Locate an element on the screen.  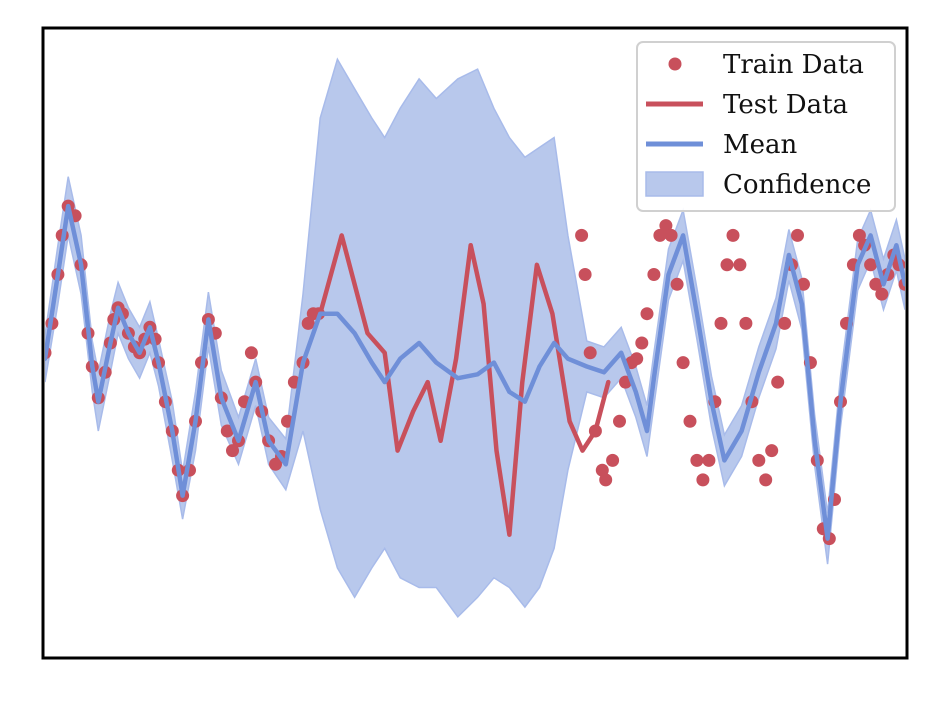
legend-train-marker-icon is located at coordinates (675, 64).